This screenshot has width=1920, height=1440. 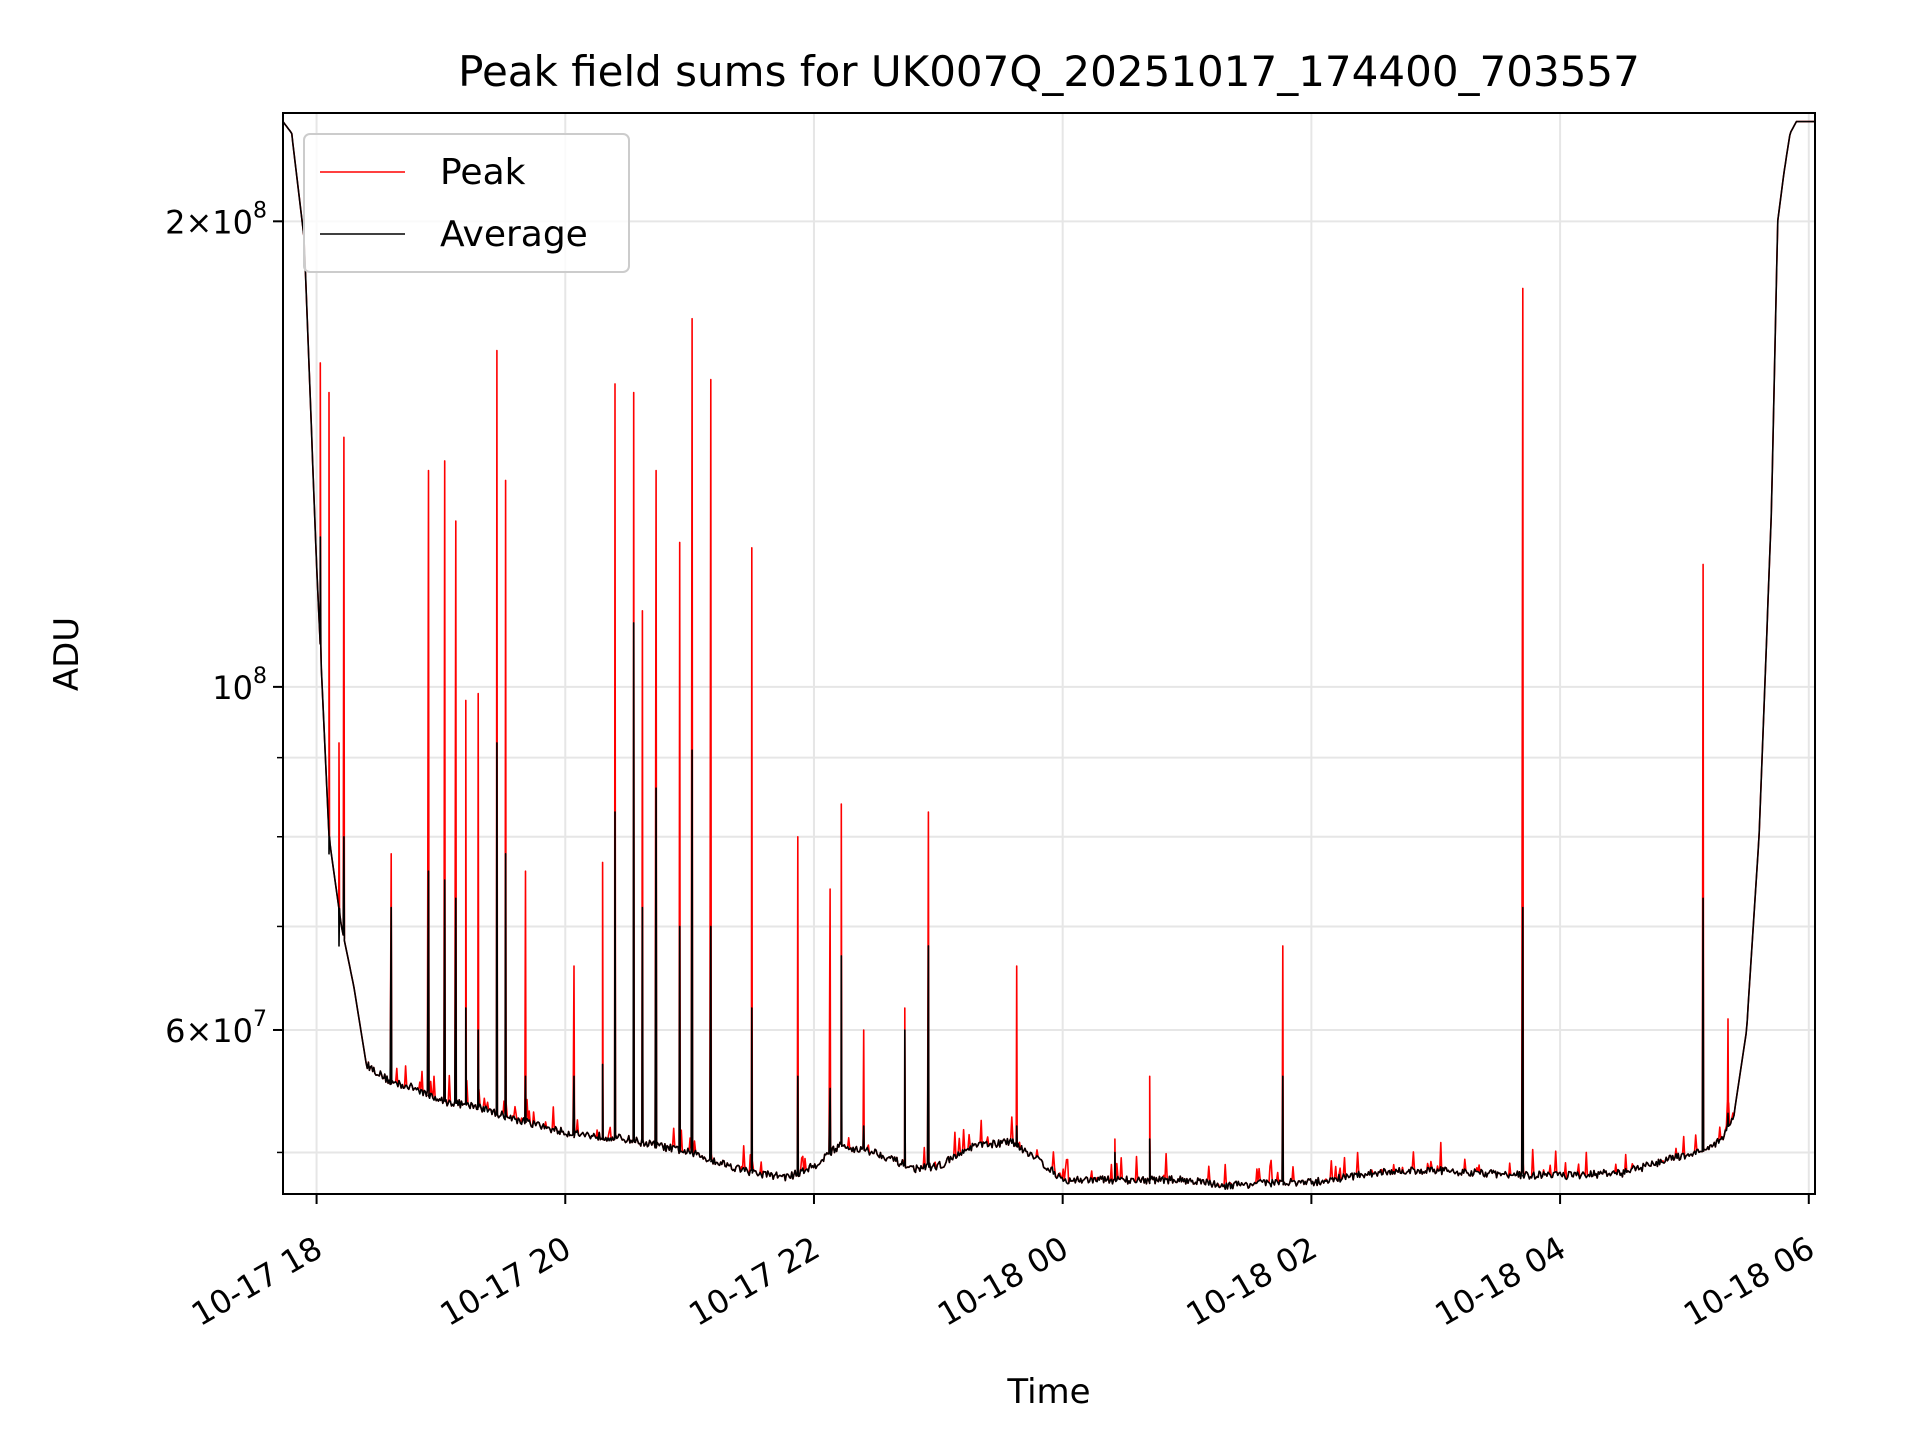 I want to click on y-tick-label: 6×107, so click(x=216, y=1028).